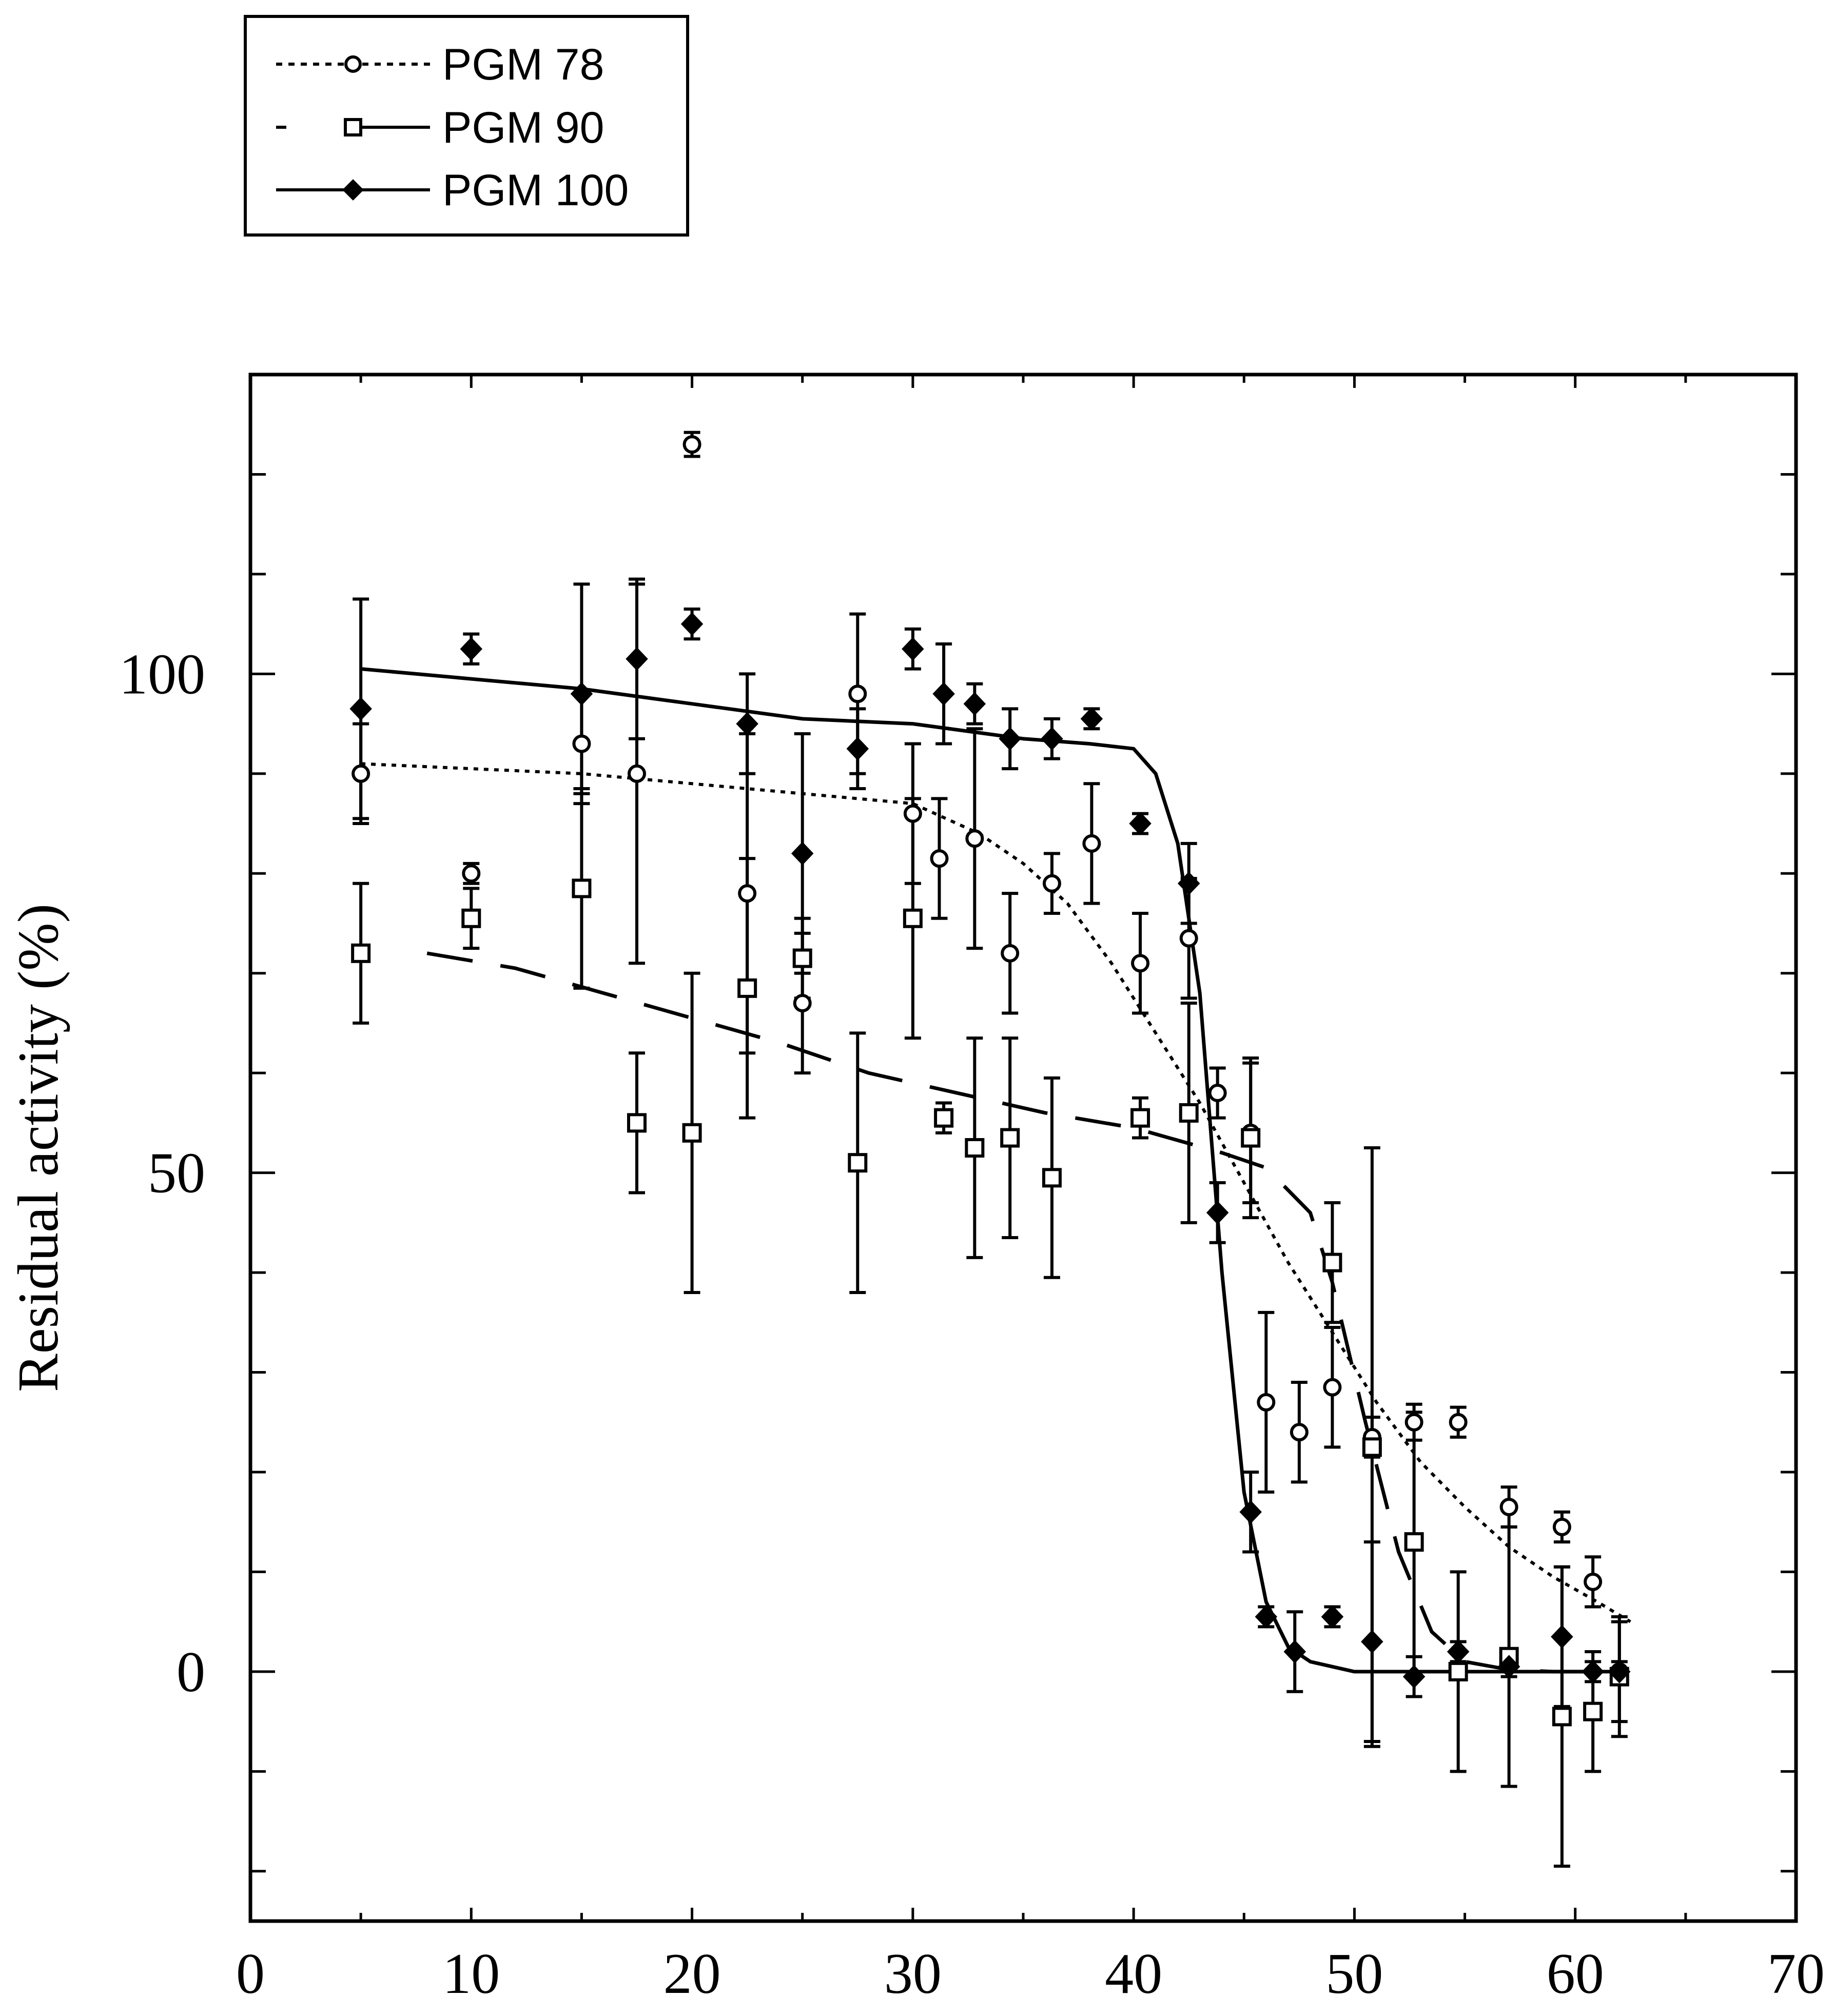  Describe the element at coordinates (913, 1974) in the screenshot. I see `x-tick-label: 30` at that location.